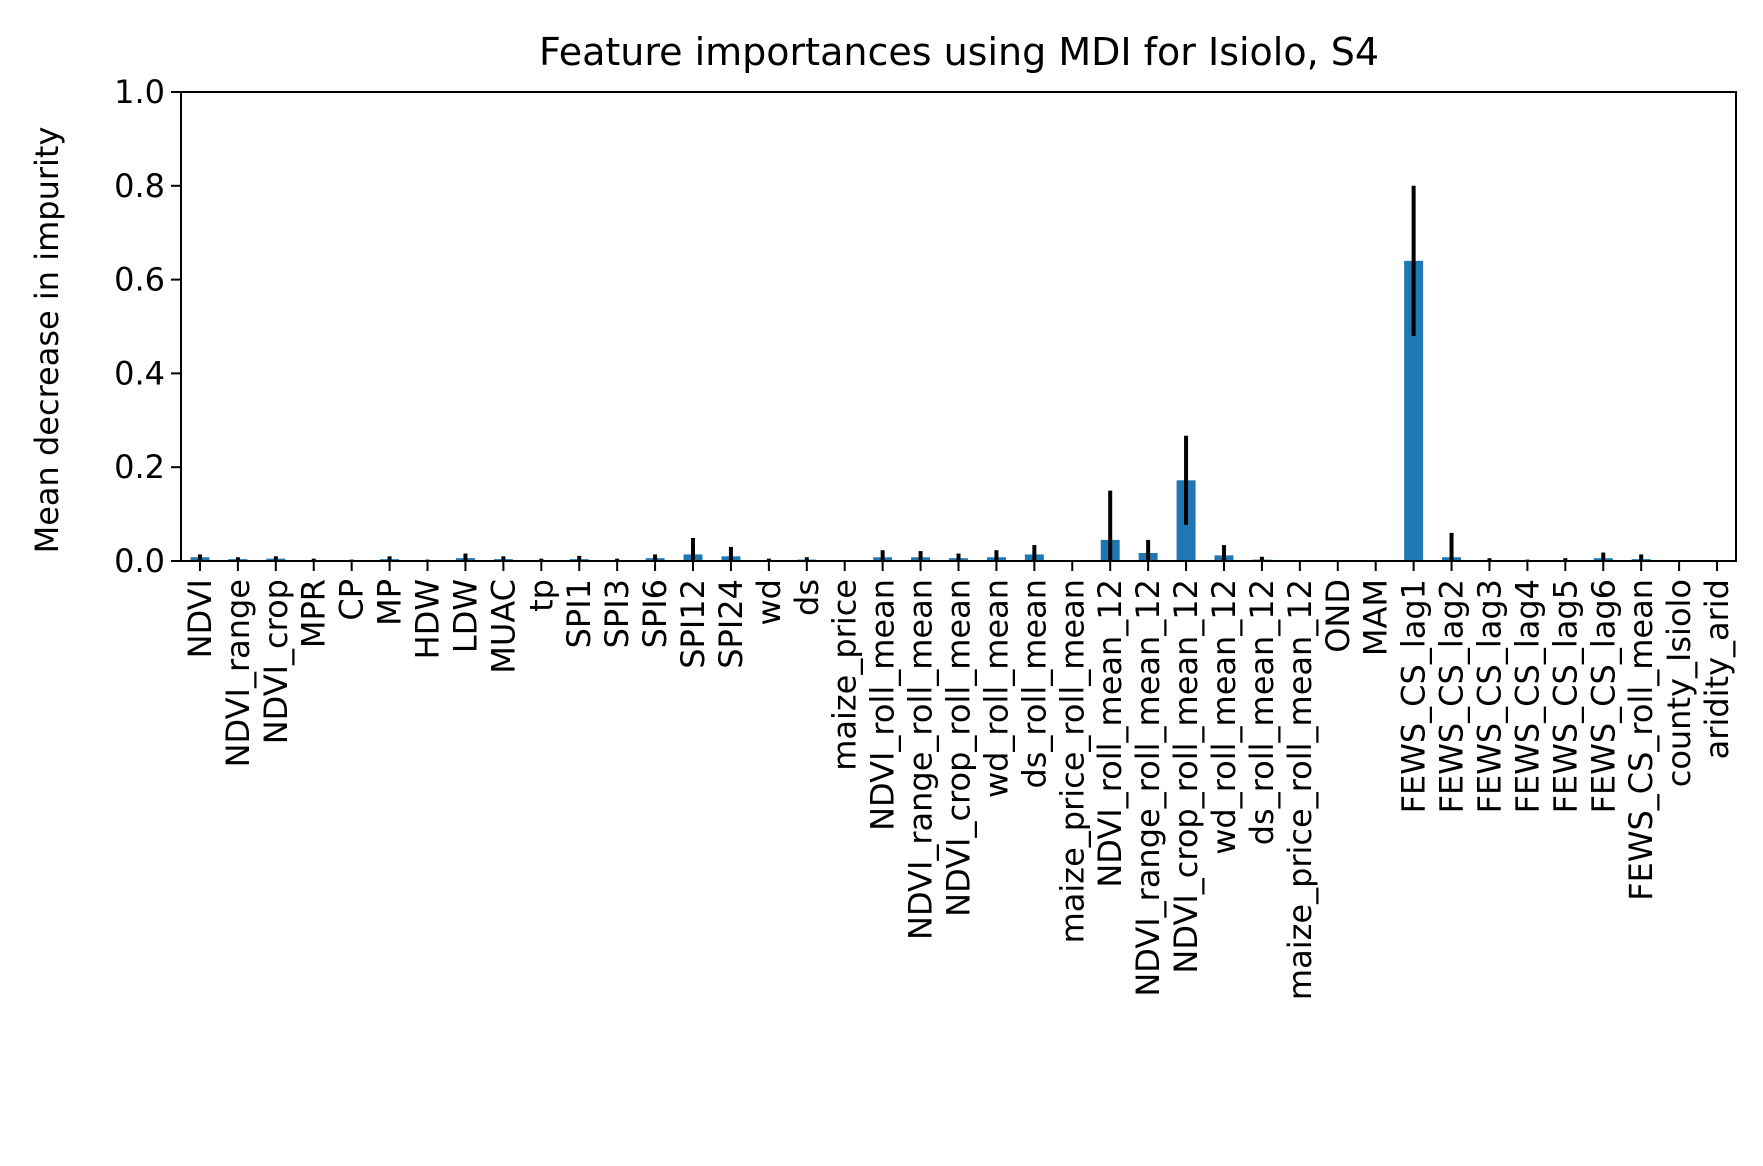 The width and height of the screenshot is (1763, 1166). Describe the element at coordinates (1110, 733) in the screenshot. I see `x-tick-label: NDVI_roll_mean_12` at that location.